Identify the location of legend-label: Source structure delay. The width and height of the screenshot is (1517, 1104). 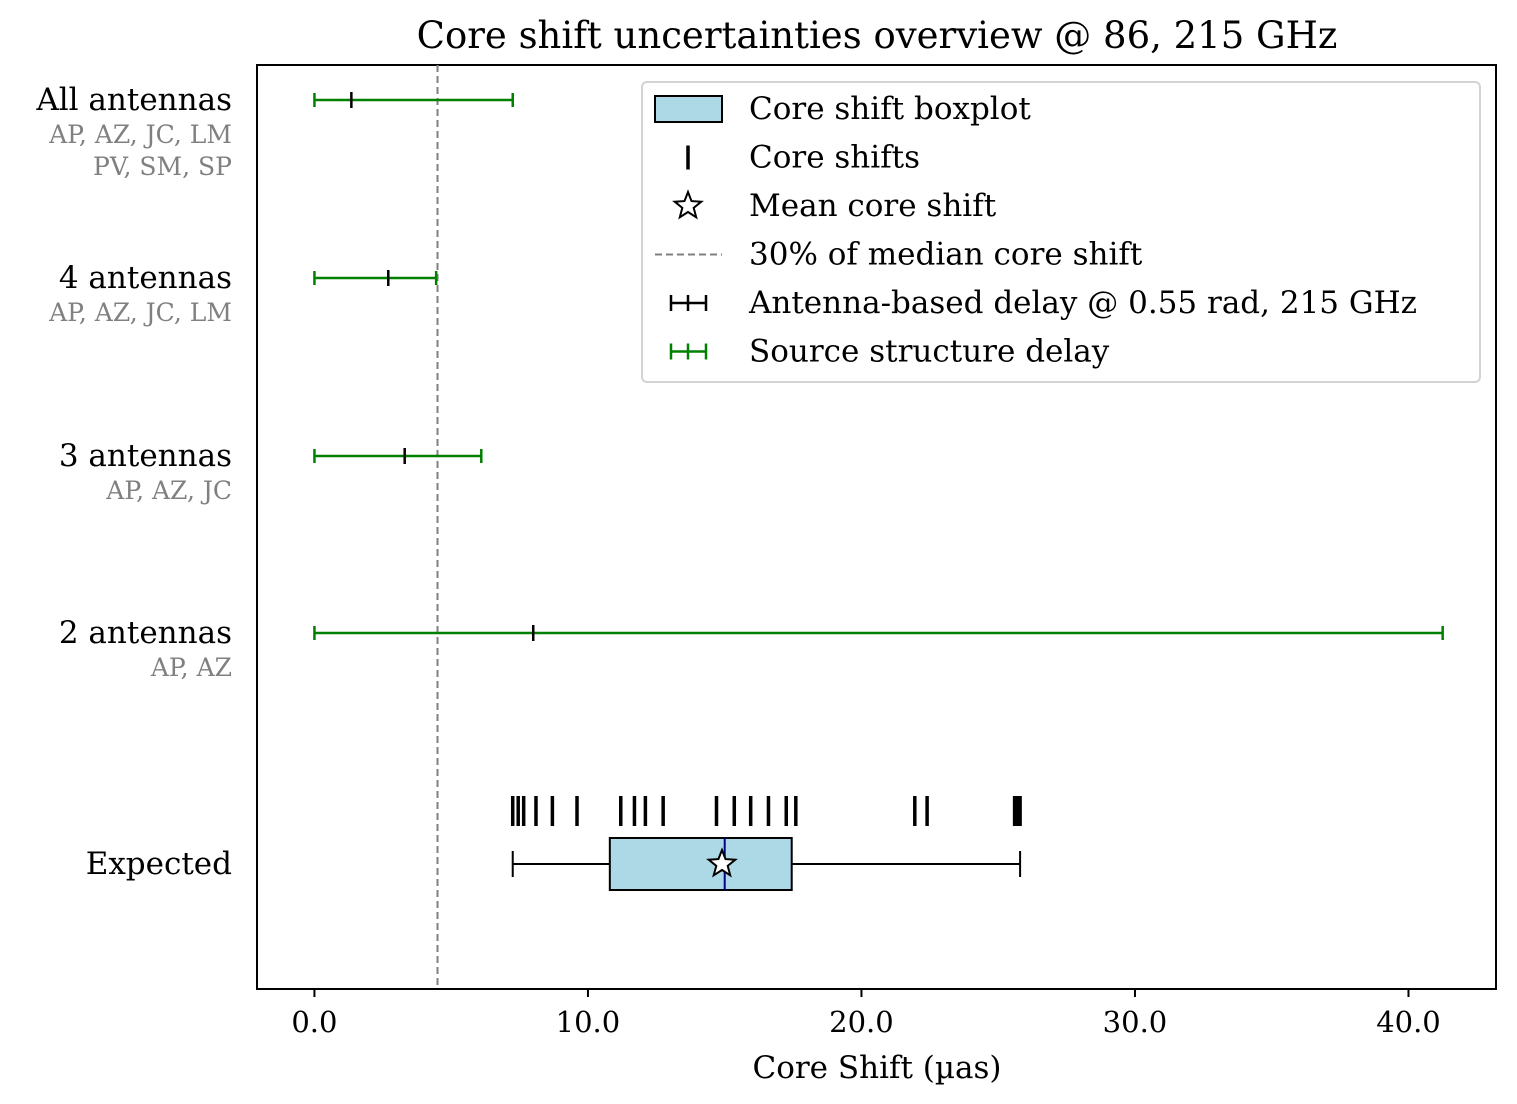
(929, 352).